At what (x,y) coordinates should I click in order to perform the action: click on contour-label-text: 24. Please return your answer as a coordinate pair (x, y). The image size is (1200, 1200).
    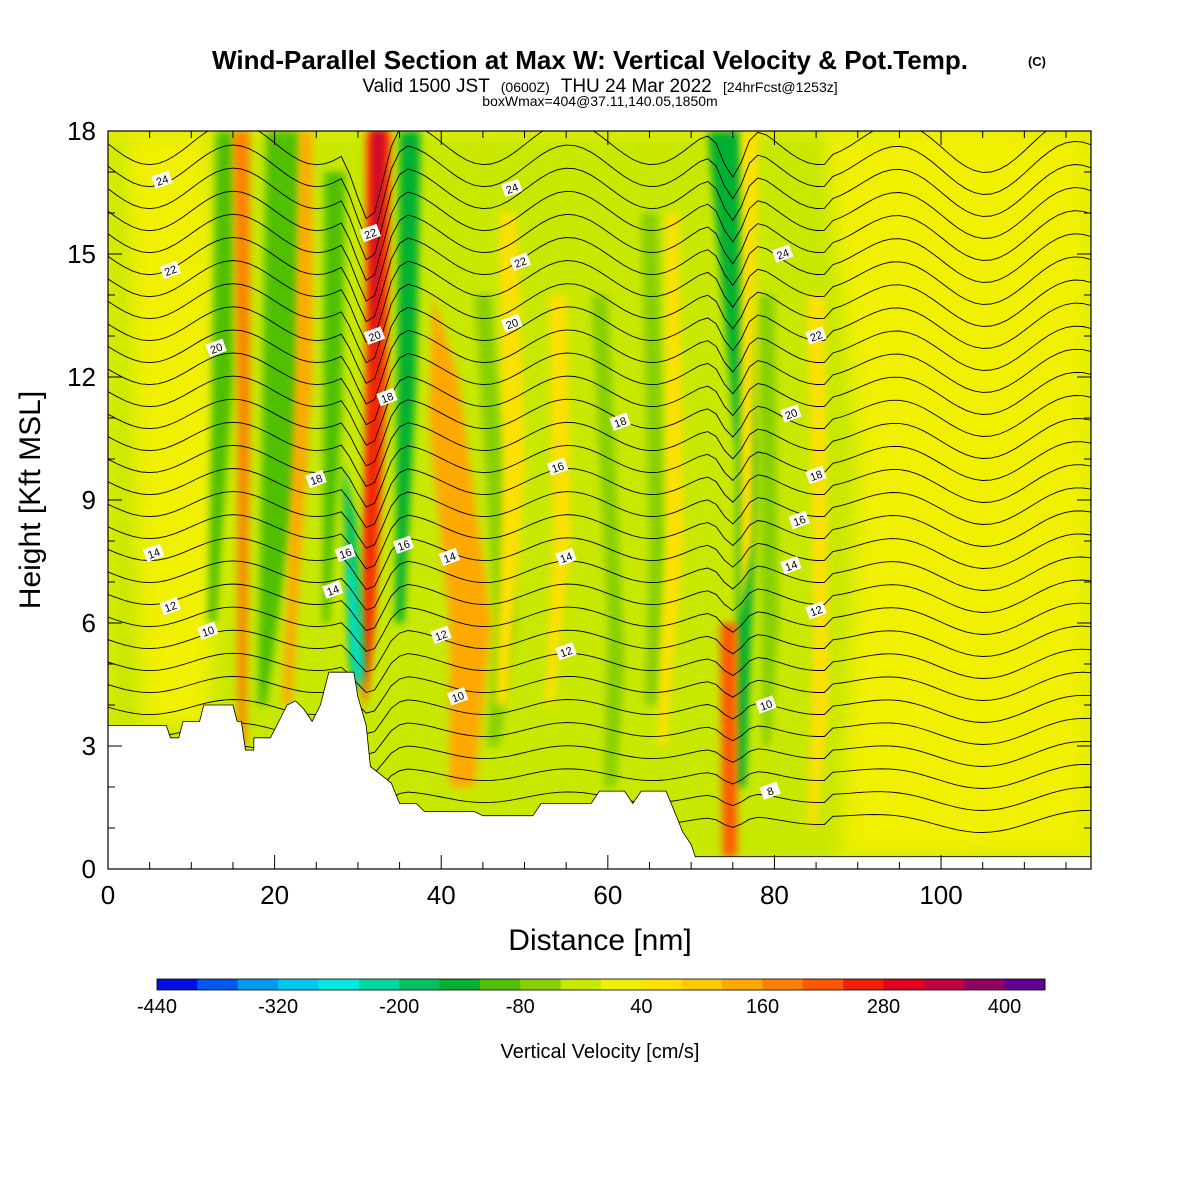
    Looking at the image, I should click on (163, 180).